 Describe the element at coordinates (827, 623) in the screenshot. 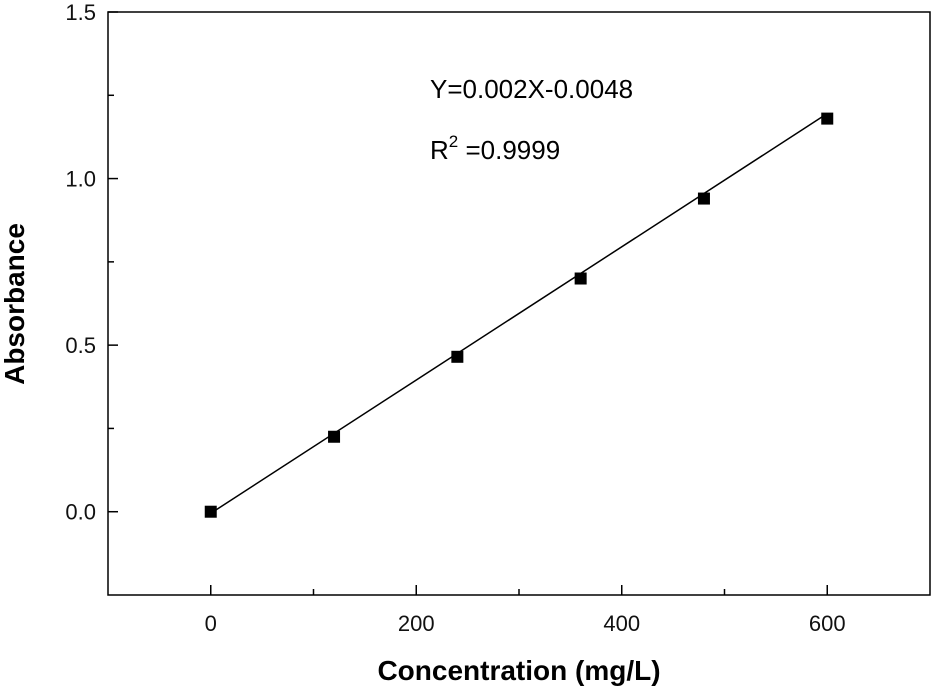

I see `x-tick-label: 600` at that location.